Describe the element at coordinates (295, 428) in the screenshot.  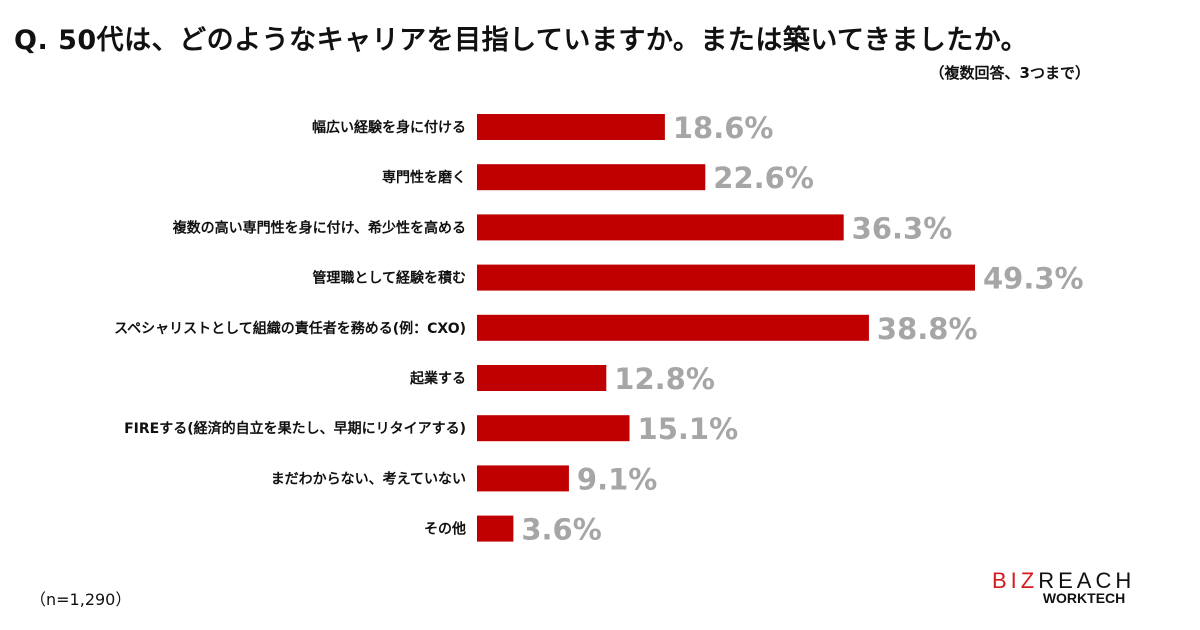
I see `category-label: FIREする(経済的自立を果たし、早期にリタイアする)` at that location.